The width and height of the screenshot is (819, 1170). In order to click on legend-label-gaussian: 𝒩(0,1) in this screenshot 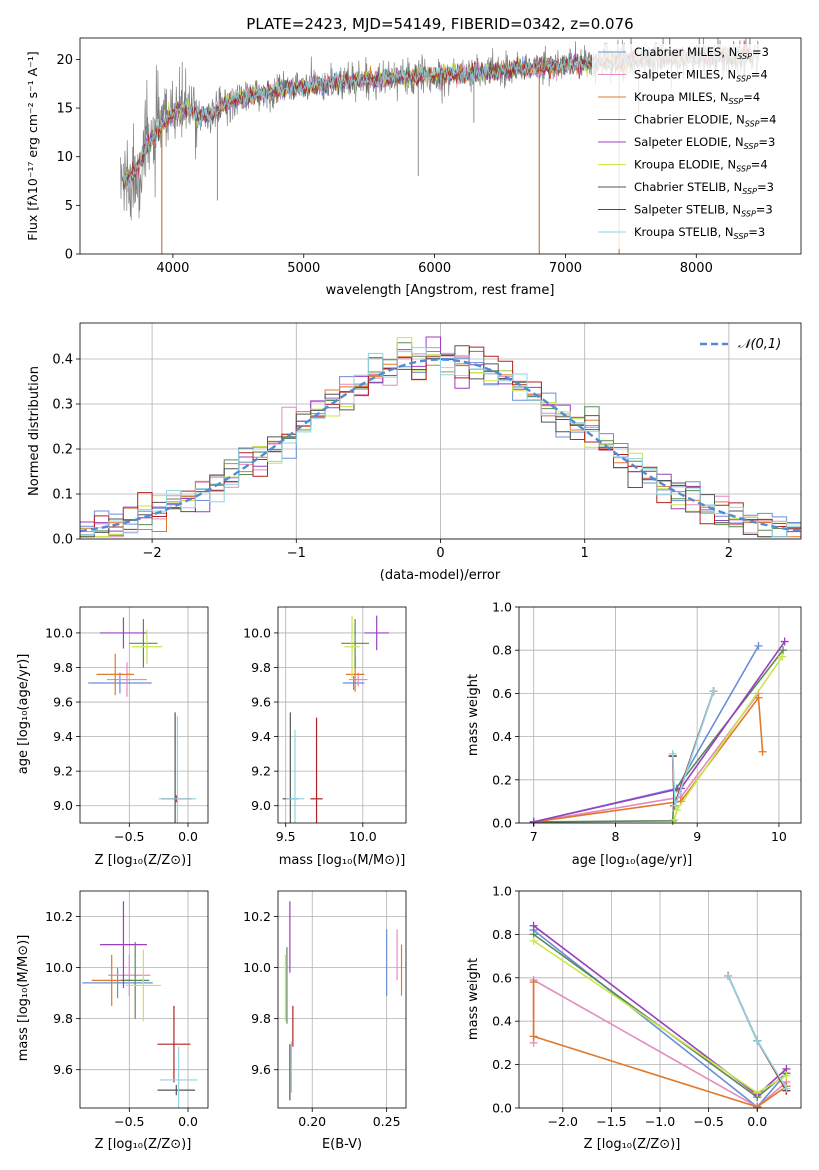, I will do `click(759, 344)`.